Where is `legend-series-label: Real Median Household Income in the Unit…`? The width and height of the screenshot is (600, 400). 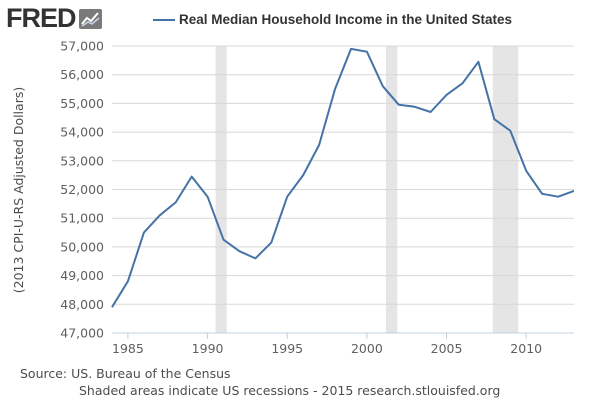
legend-series-label: Real Median Household Income in the Unit… is located at coordinates (346, 19).